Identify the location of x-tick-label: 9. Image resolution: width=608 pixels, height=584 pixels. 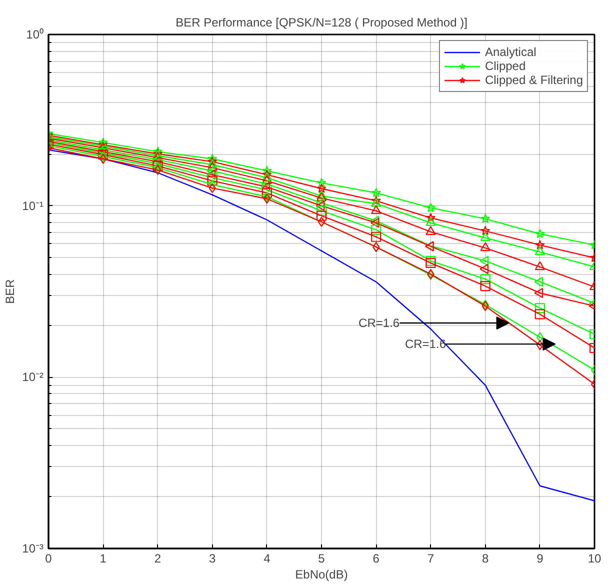
(540, 559).